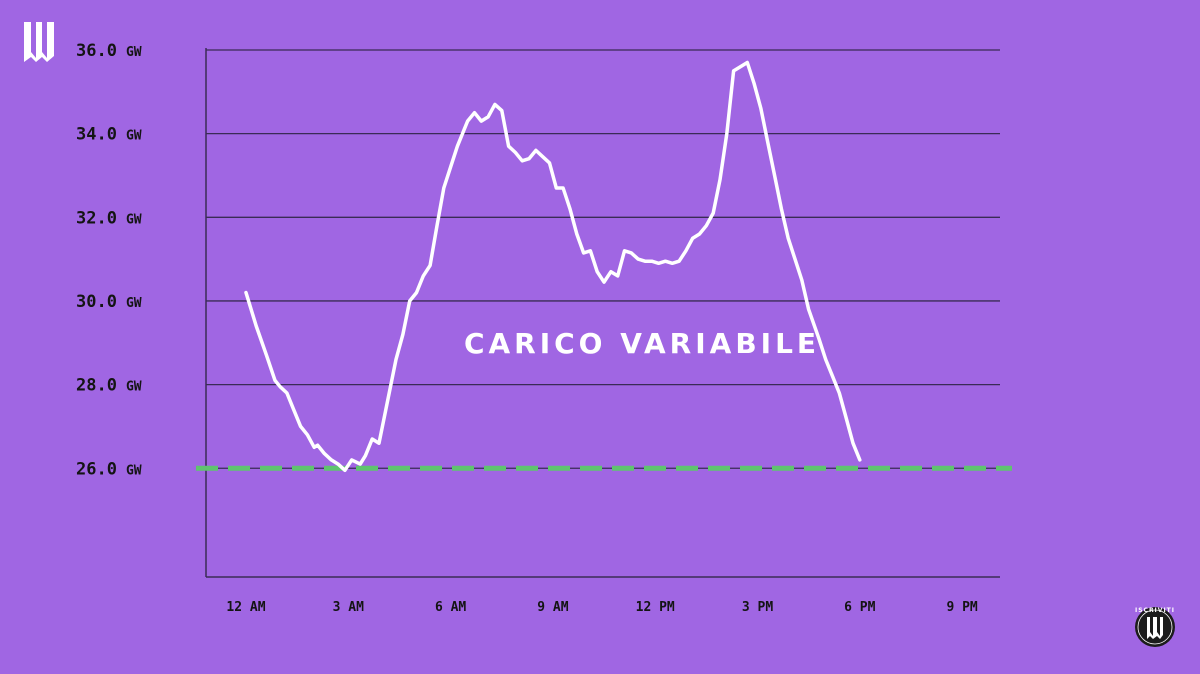 This screenshot has height=674, width=1200. I want to click on x-tick-label: 6 PM, so click(859, 607).